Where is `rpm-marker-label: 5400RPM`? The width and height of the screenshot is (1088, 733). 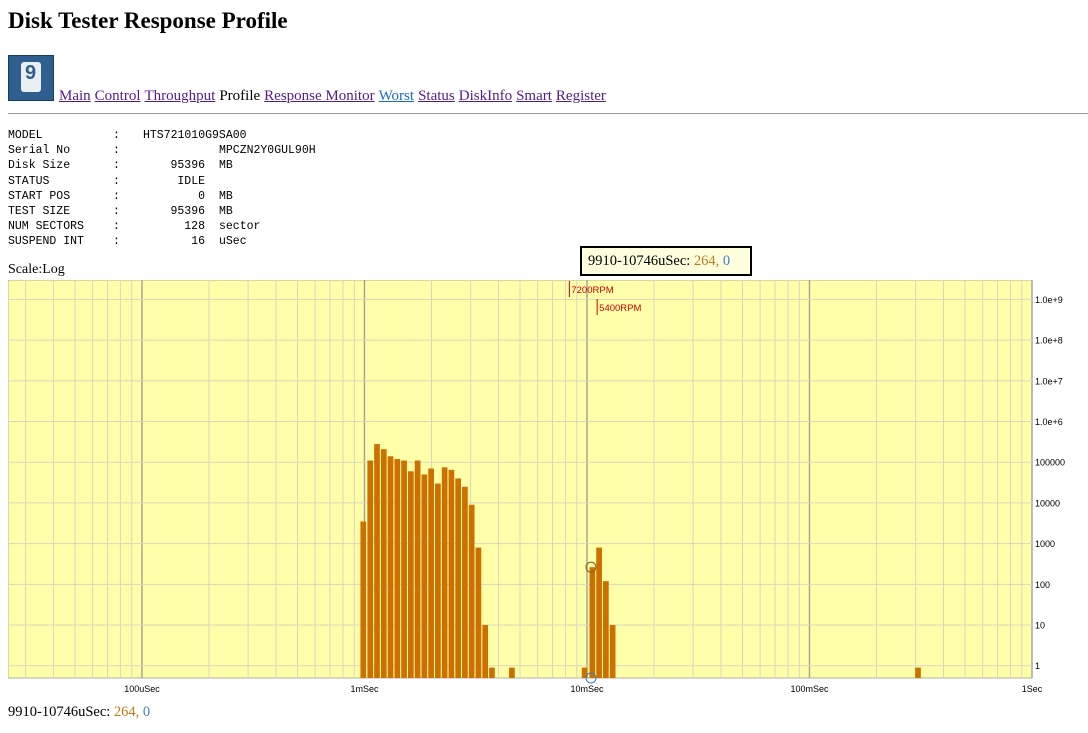
rpm-marker-label: 5400RPM is located at coordinates (620, 308).